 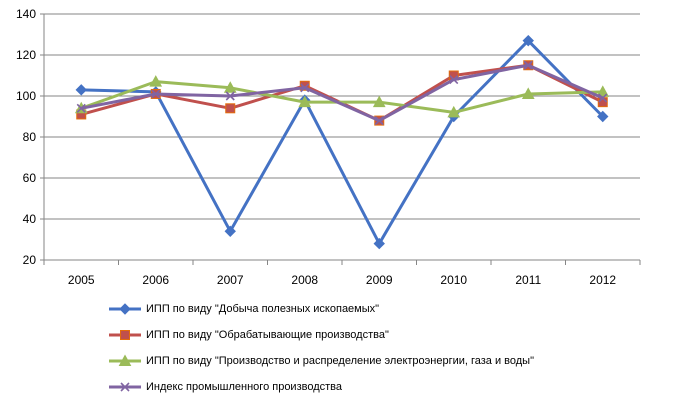 I want to click on x-tick-label: 2011, so click(x=528, y=280).